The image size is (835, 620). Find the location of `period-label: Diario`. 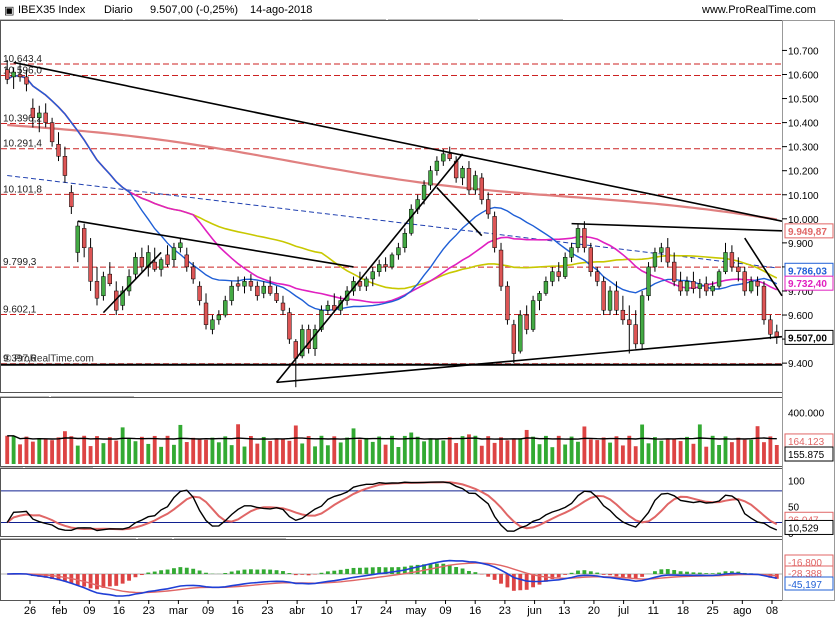

period-label: Diario is located at coordinates (118, 10).